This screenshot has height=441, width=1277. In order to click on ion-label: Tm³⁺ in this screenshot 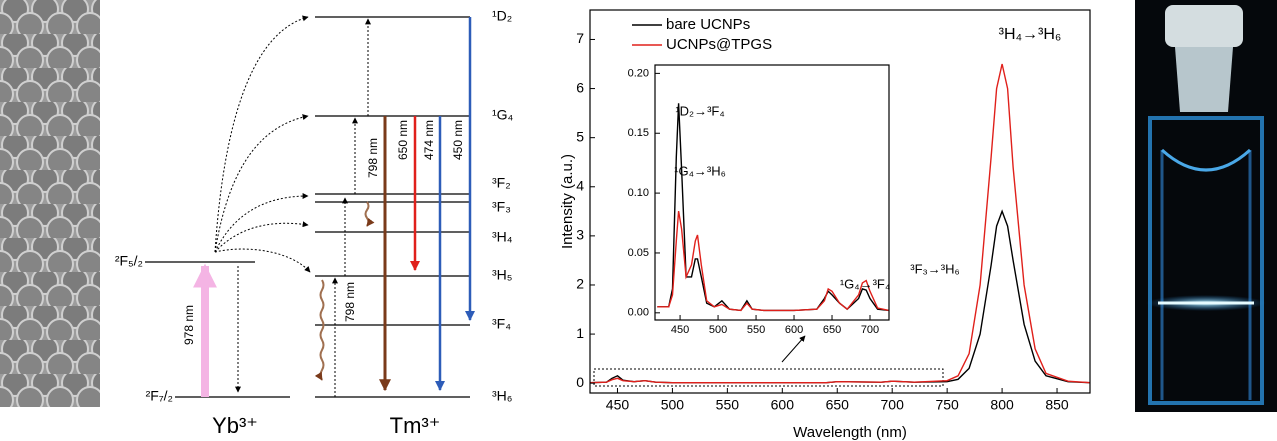, I will do `click(415, 425)`.